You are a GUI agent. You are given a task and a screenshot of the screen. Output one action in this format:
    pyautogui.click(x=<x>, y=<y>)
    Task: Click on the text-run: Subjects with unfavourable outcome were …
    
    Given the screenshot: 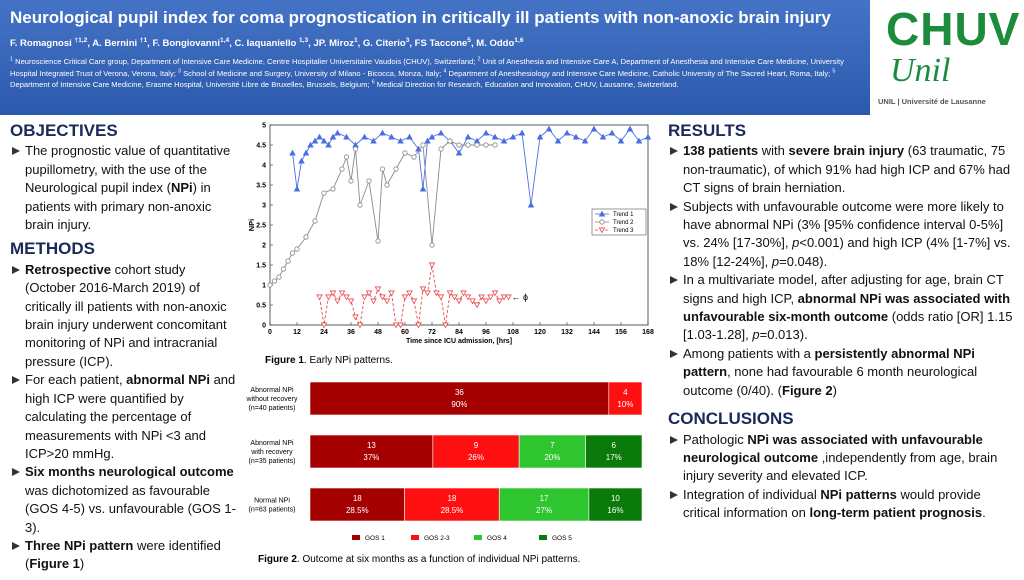 What is the action you would take?
    pyautogui.click(x=843, y=224)
    